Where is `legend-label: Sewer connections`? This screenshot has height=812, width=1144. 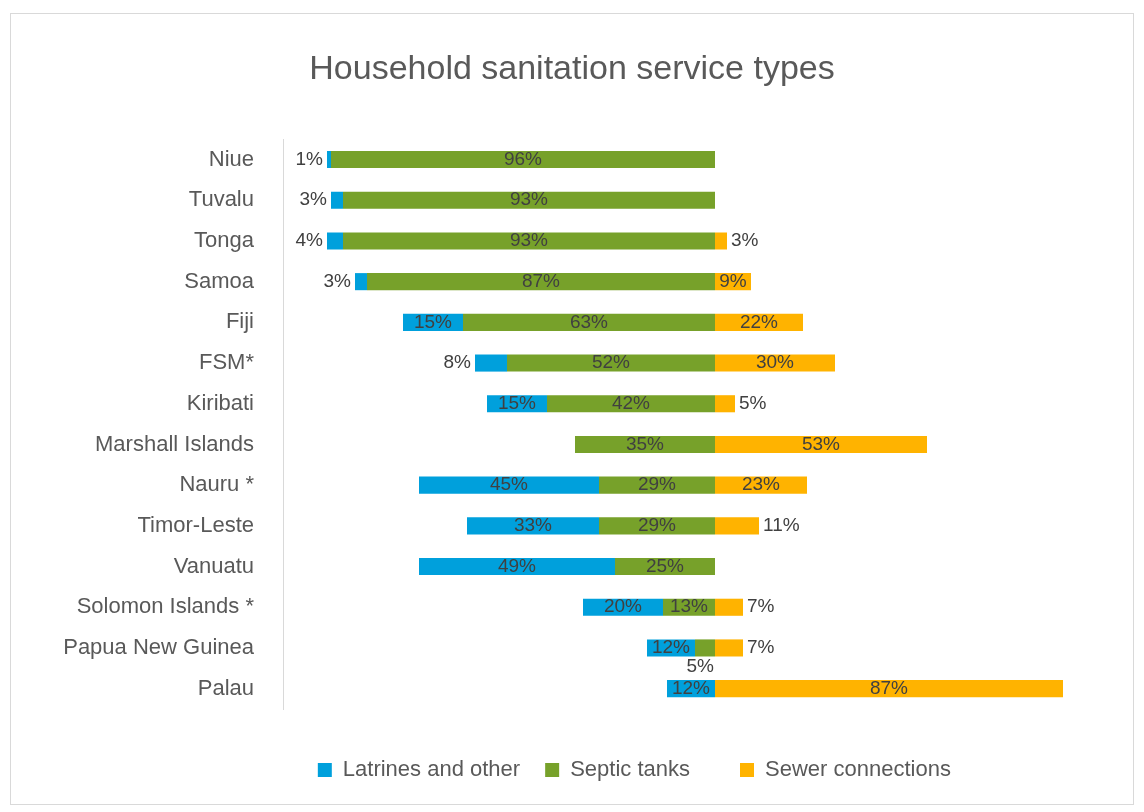
legend-label: Sewer connections is located at coordinates (858, 769).